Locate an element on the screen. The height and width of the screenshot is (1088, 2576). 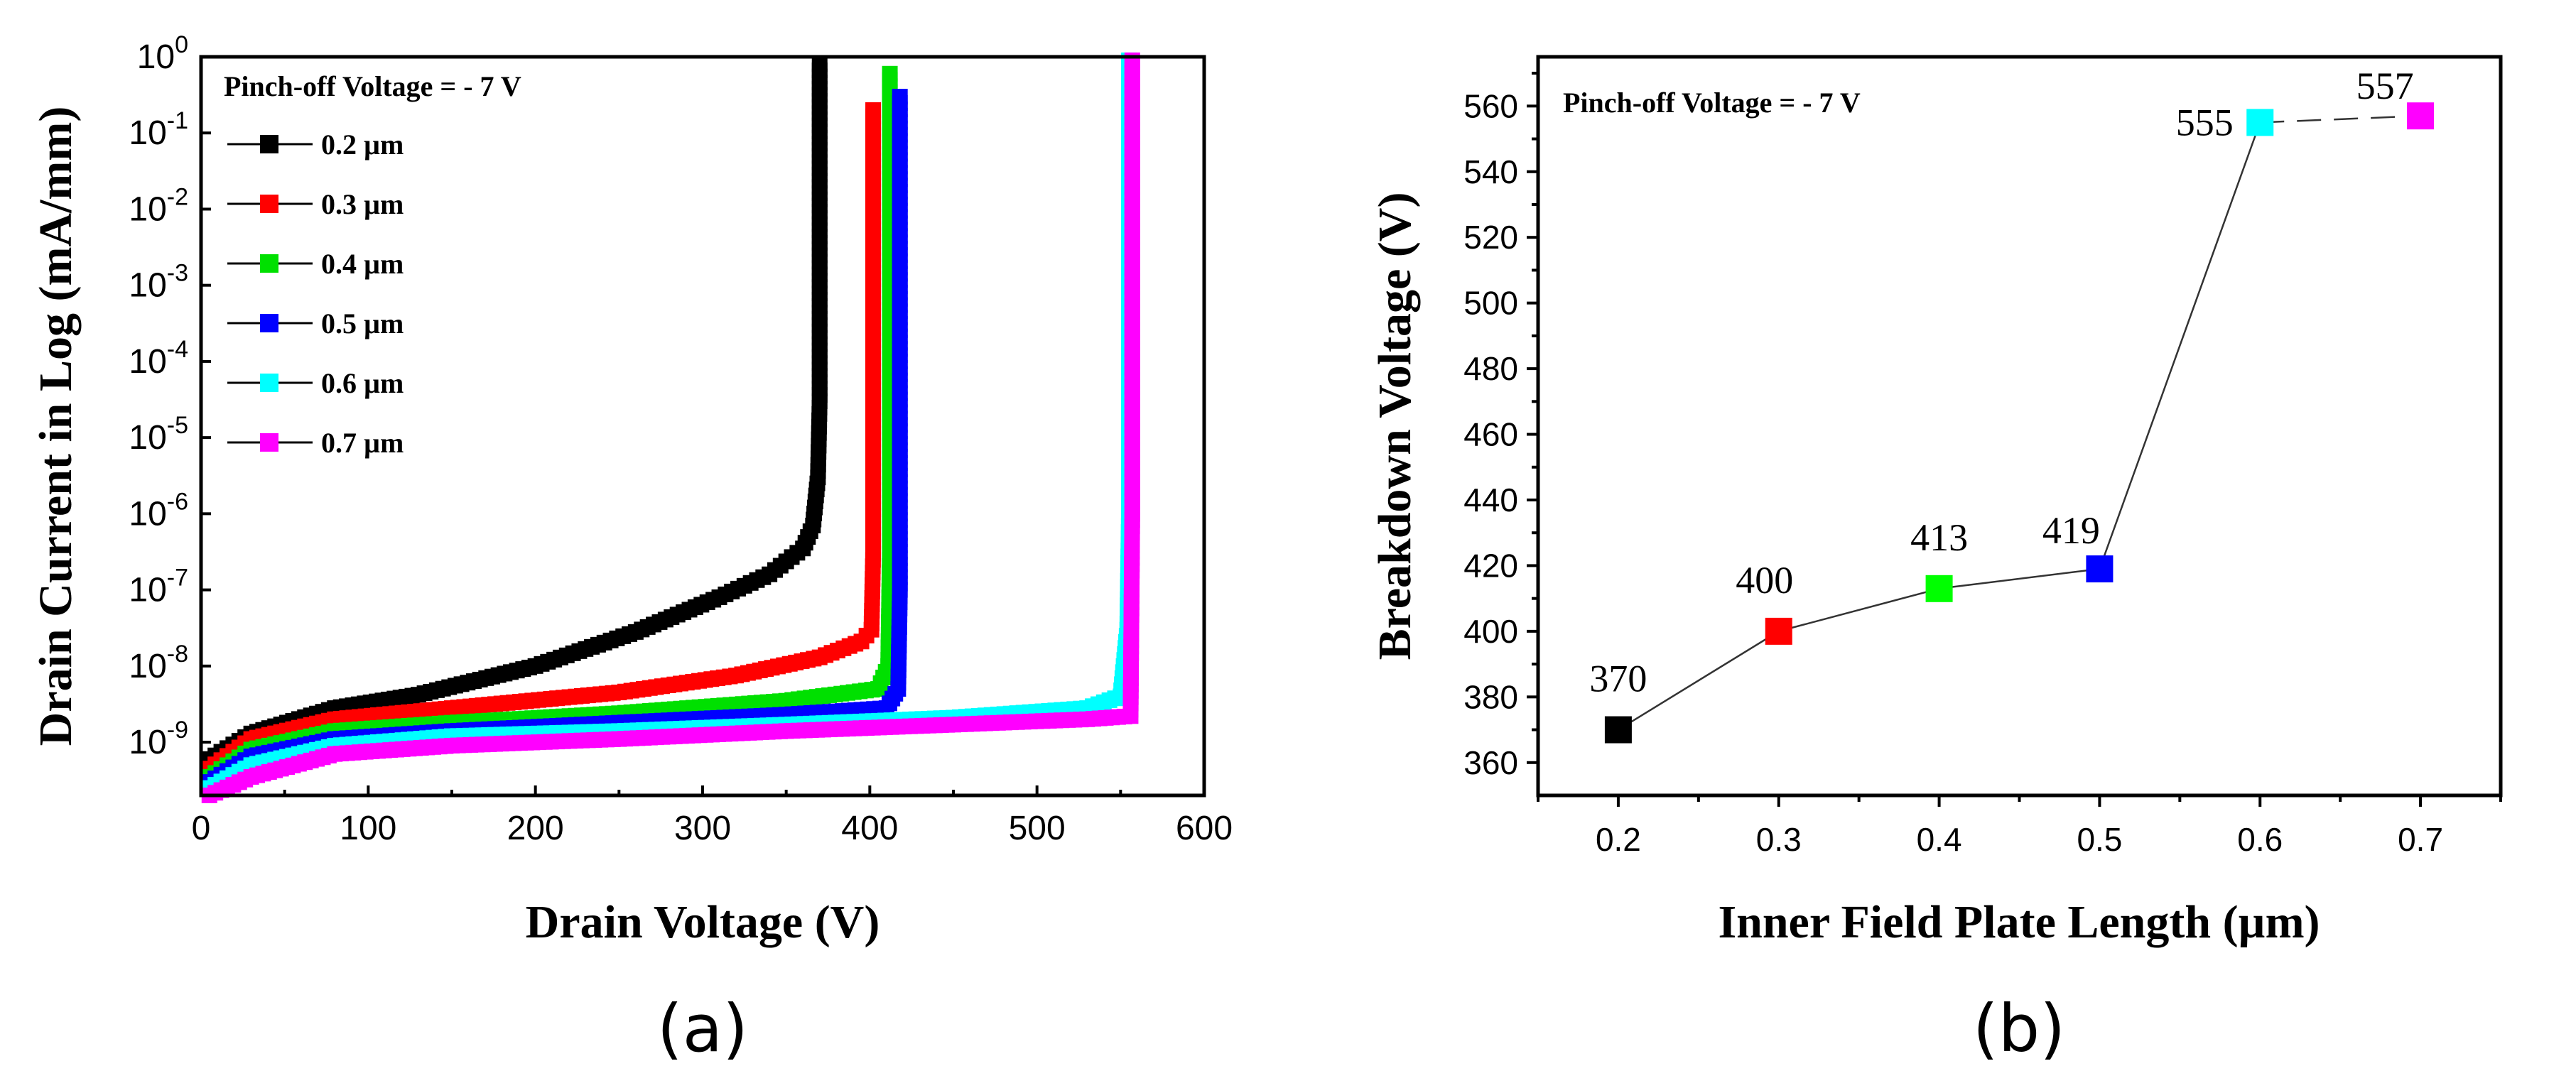
legend-item: 0.5 µm is located at coordinates (315, 323).